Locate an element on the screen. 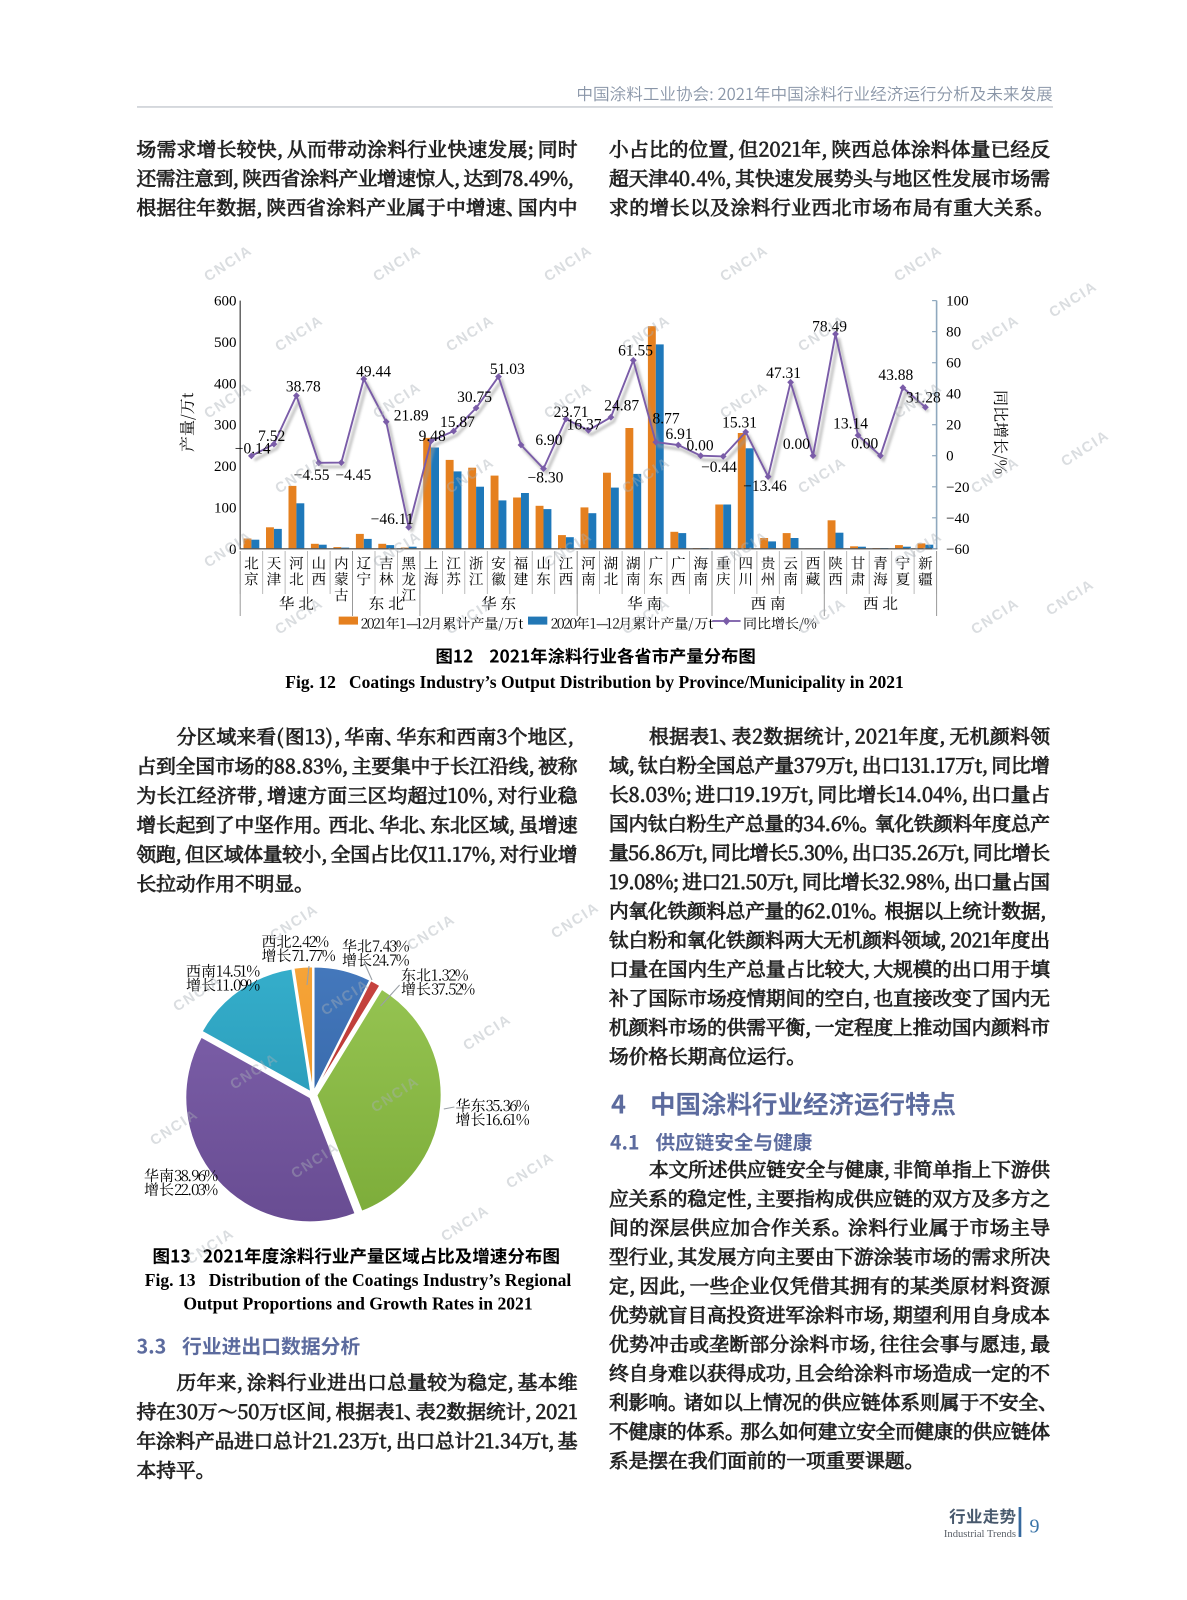  svg-text: 6.90 is located at coordinates (548, 440).